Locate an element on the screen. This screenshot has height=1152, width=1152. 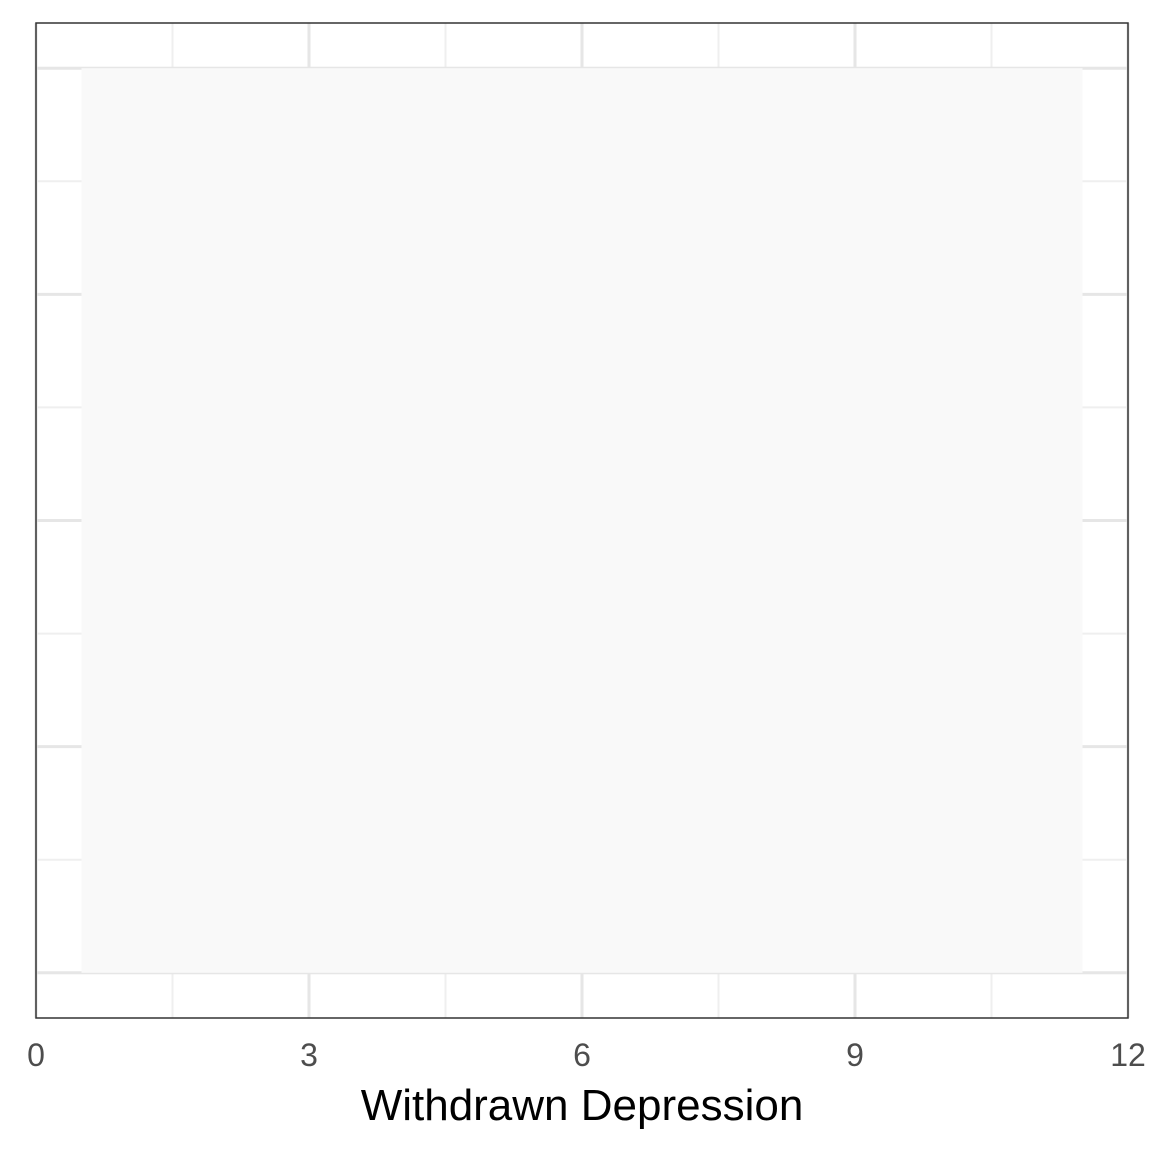
x-axis-ticks: 0 3 6 9 12 is located at coordinates (586, 1055).